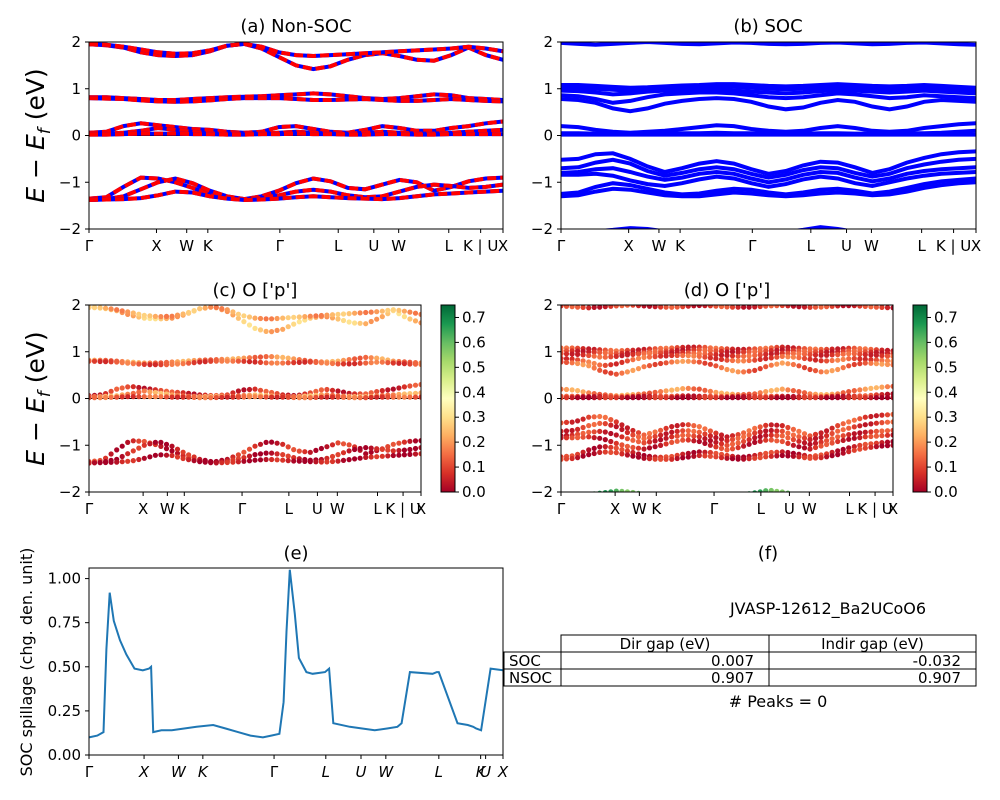  What do you see at coordinates (76, 399) in the screenshot?
I see `y-tick-label: 0` at bounding box center [76, 399].